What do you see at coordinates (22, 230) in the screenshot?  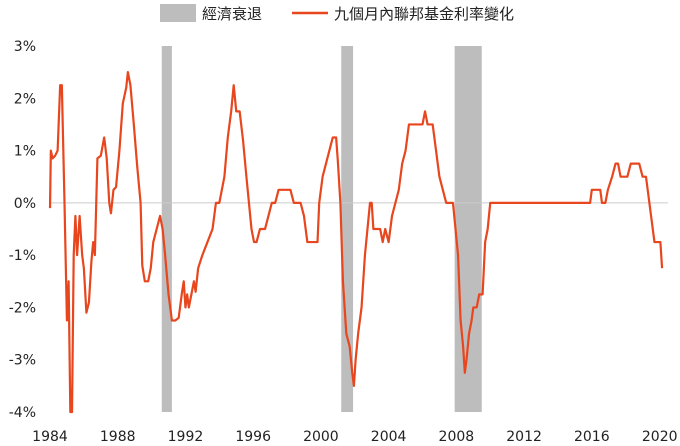 I see `y-axis-ticks: 3% 2% 1% 0% -1% -2% -3% -4%` at bounding box center [22, 230].